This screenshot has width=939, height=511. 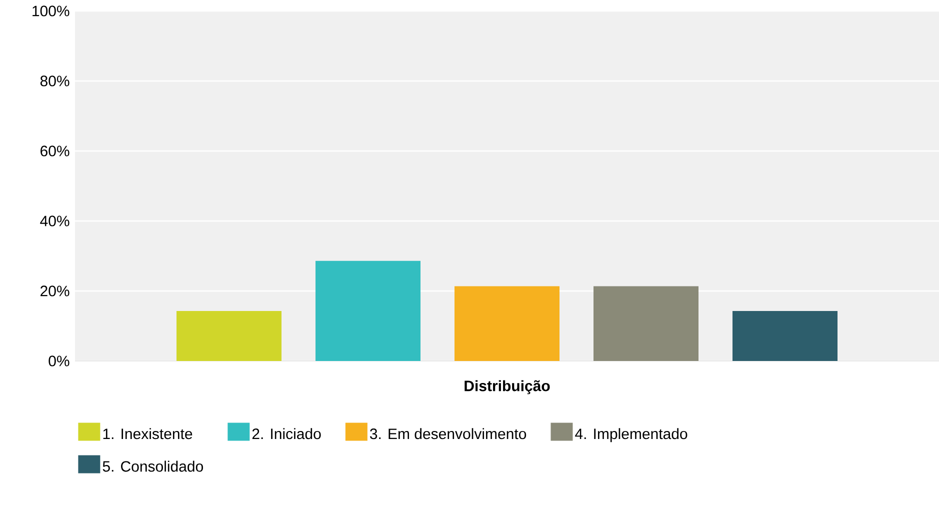 I want to click on x-tick-label: Distribuição, so click(x=507, y=387).